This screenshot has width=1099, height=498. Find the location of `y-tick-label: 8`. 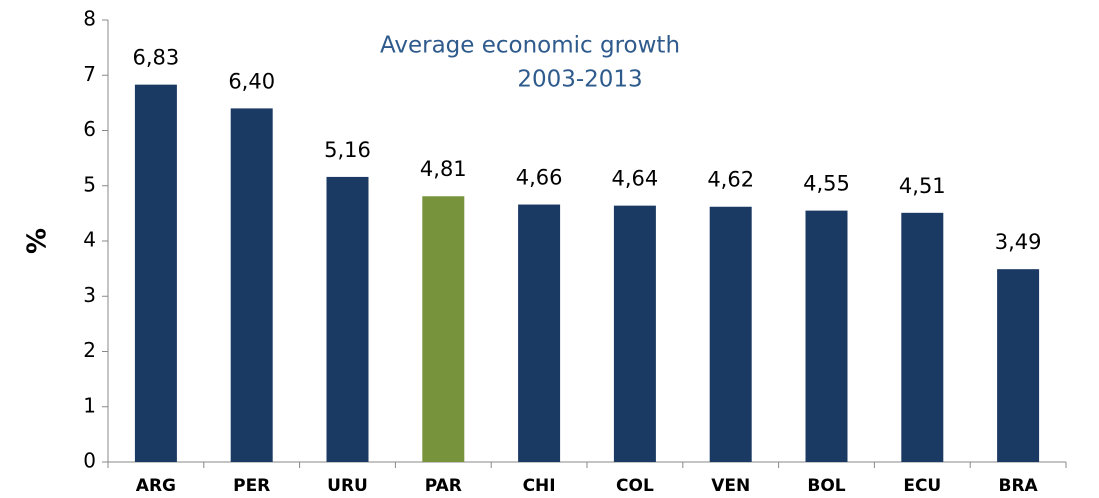

y-tick-label: 8 is located at coordinates (89, 19).